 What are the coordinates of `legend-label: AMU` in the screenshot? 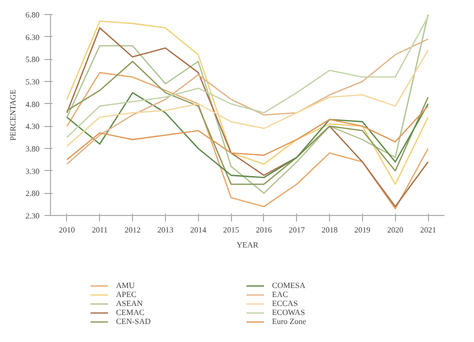 It's located at (126, 285).